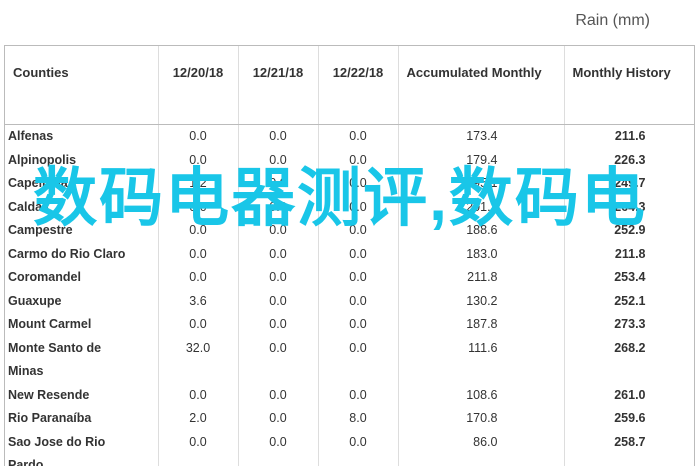 This screenshot has height=466, width=695. Describe the element at coordinates (481, 254) in the screenshot. I see `value-cell: 183.0` at that location.